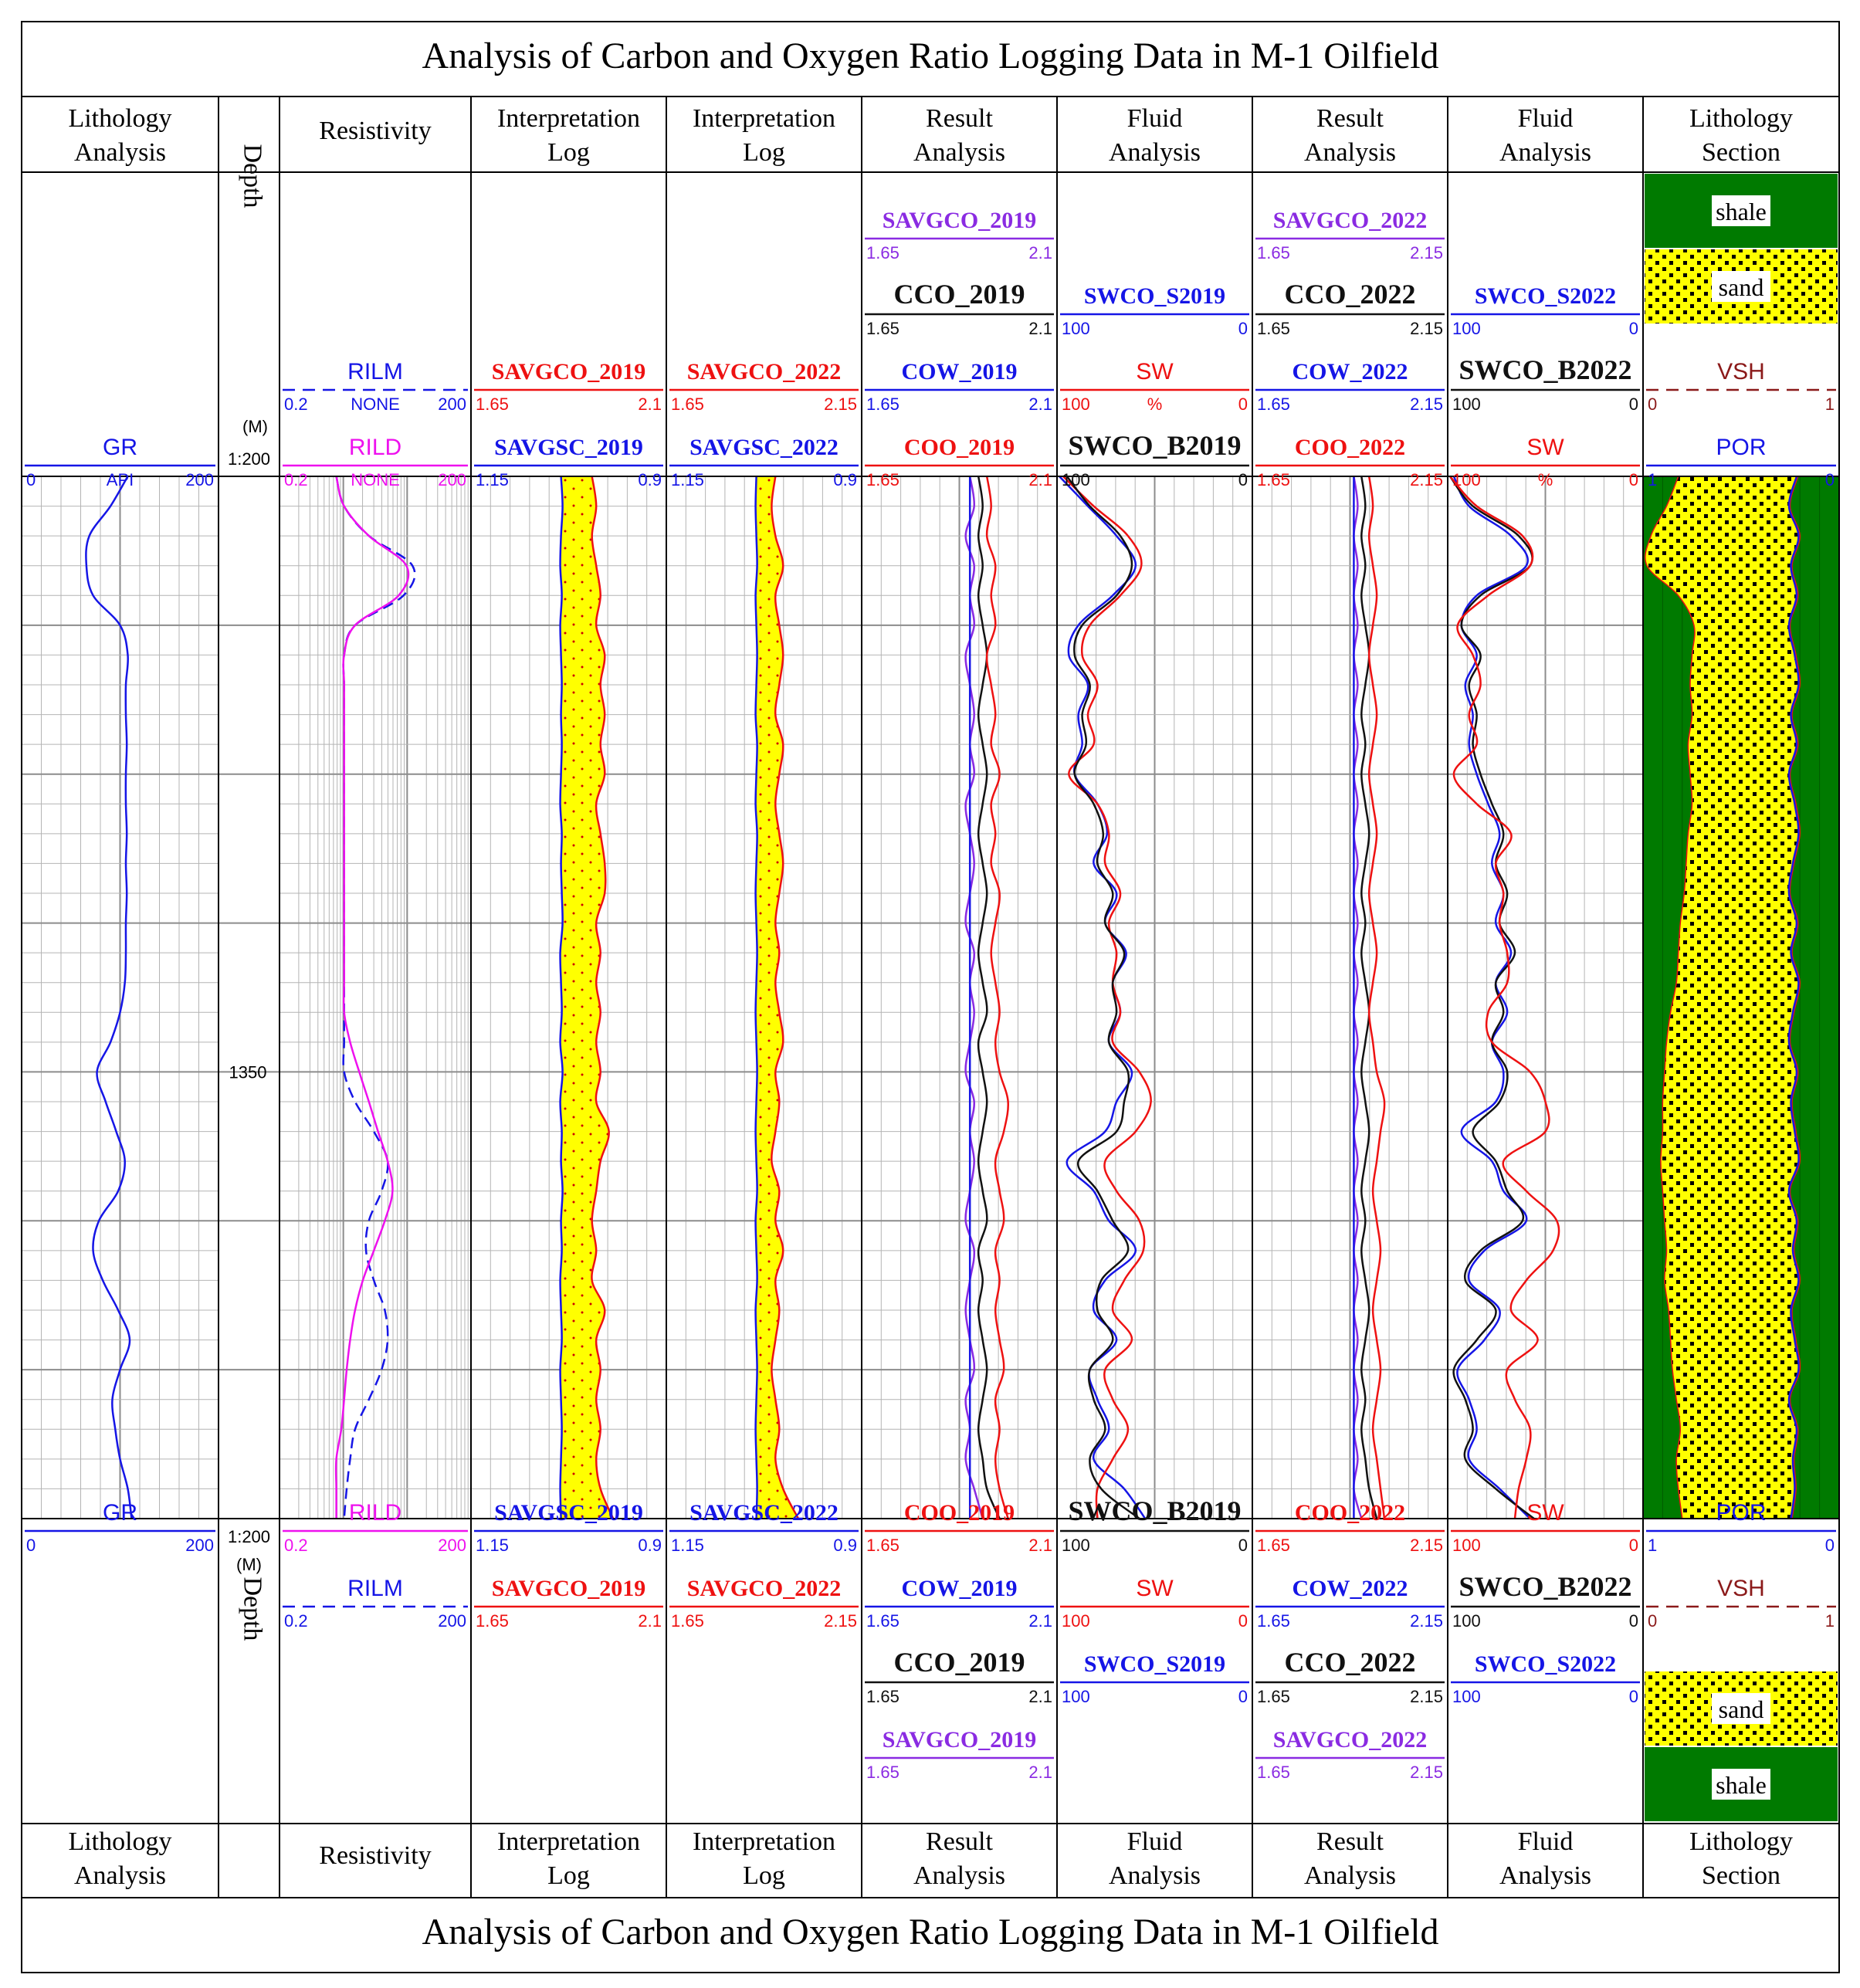 The width and height of the screenshot is (1860, 1988). I want to click on curve-label-savgsc-2019: SAVGSC_2019, so click(568, 1513).